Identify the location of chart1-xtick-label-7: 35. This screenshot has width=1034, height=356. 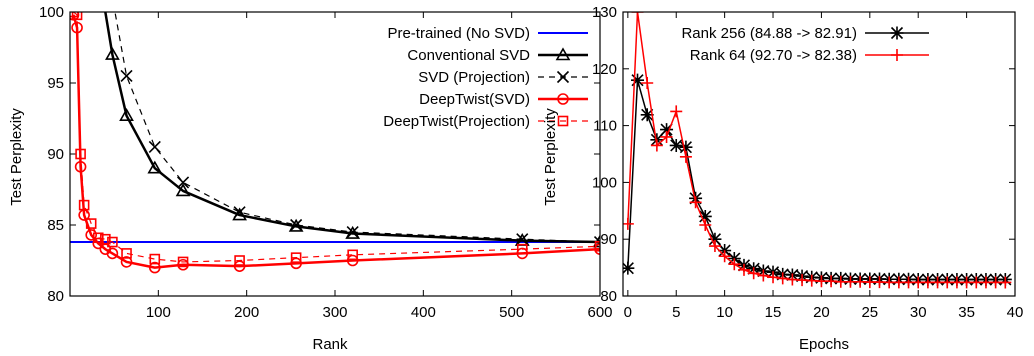
(966, 312).